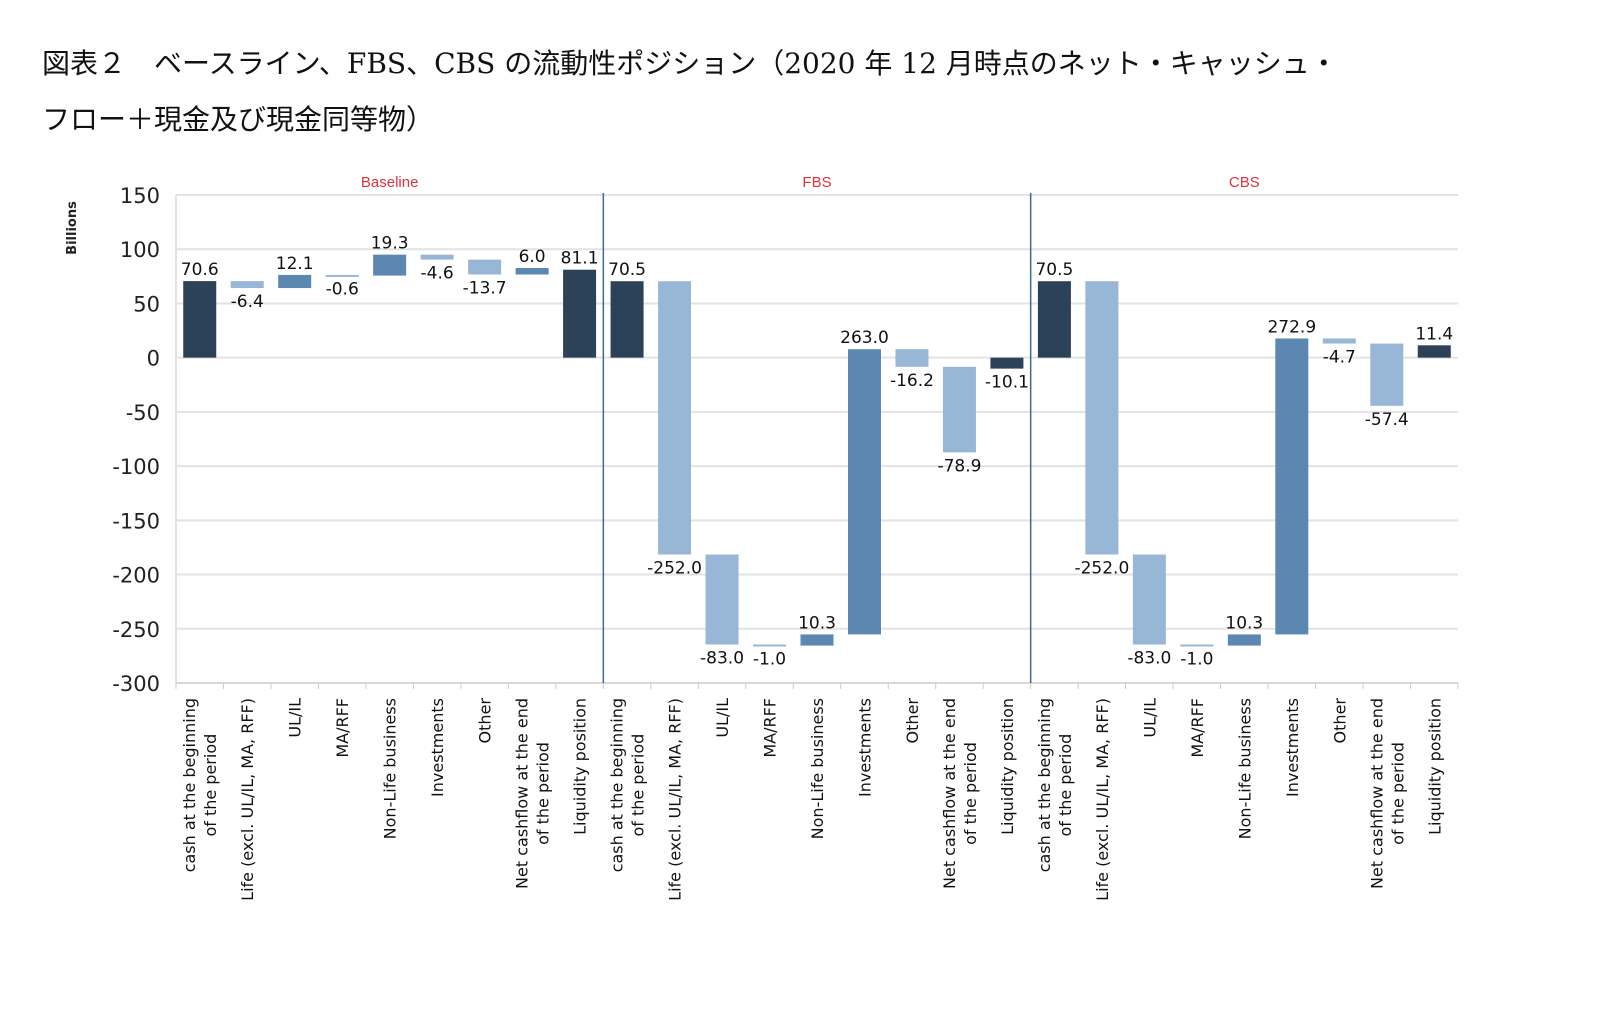  Describe the element at coordinates (136, 684) in the screenshot. I see `y-tick-label: -300` at that location.